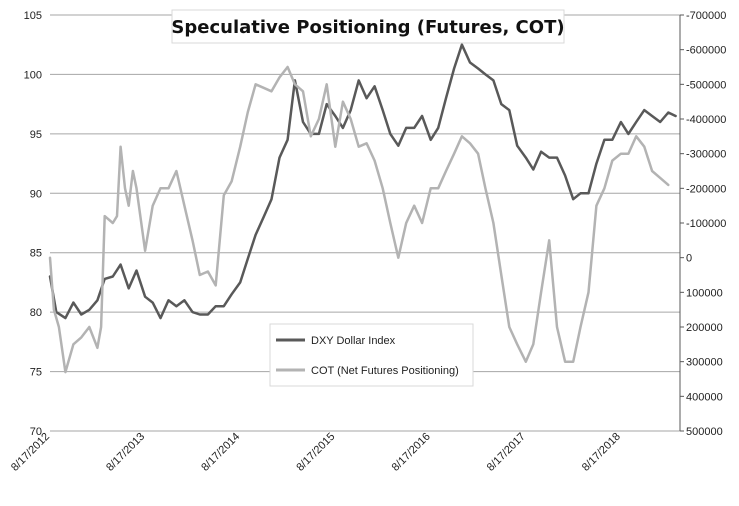  Describe the element at coordinates (36, 135) in the screenshot. I see `y-left-tick-label: 95` at that location.